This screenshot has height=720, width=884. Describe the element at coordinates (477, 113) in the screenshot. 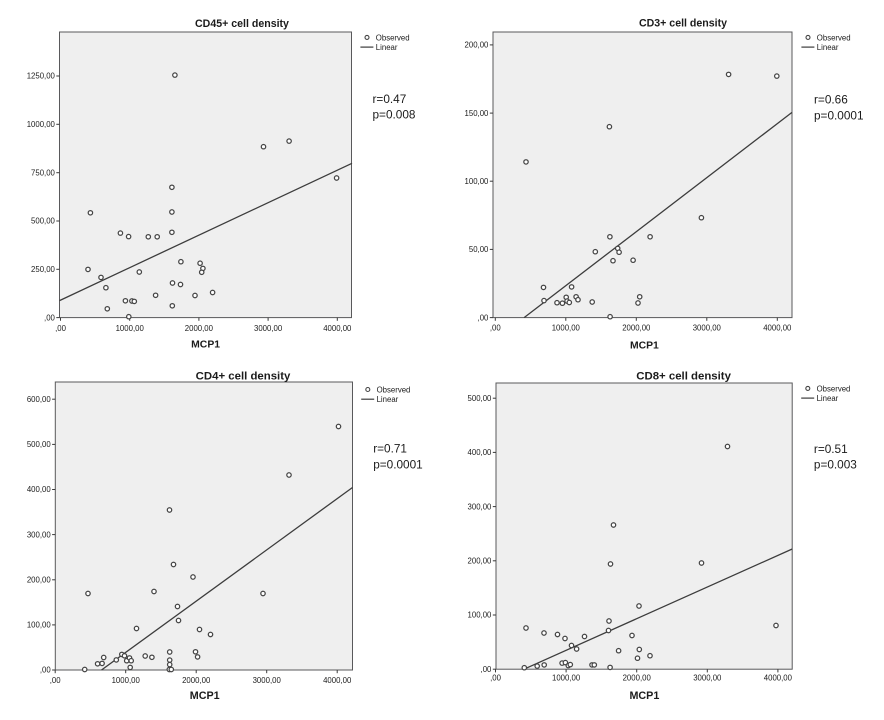

I see `svg-text: 150,00` at that location.